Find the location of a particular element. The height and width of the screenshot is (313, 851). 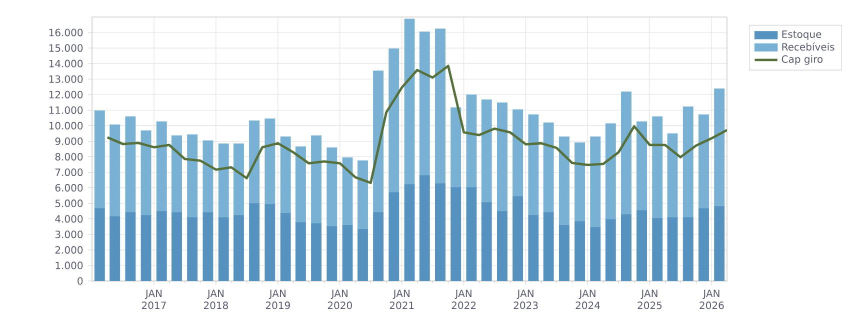

y-tick-label: 13.000 is located at coordinates (66, 79).